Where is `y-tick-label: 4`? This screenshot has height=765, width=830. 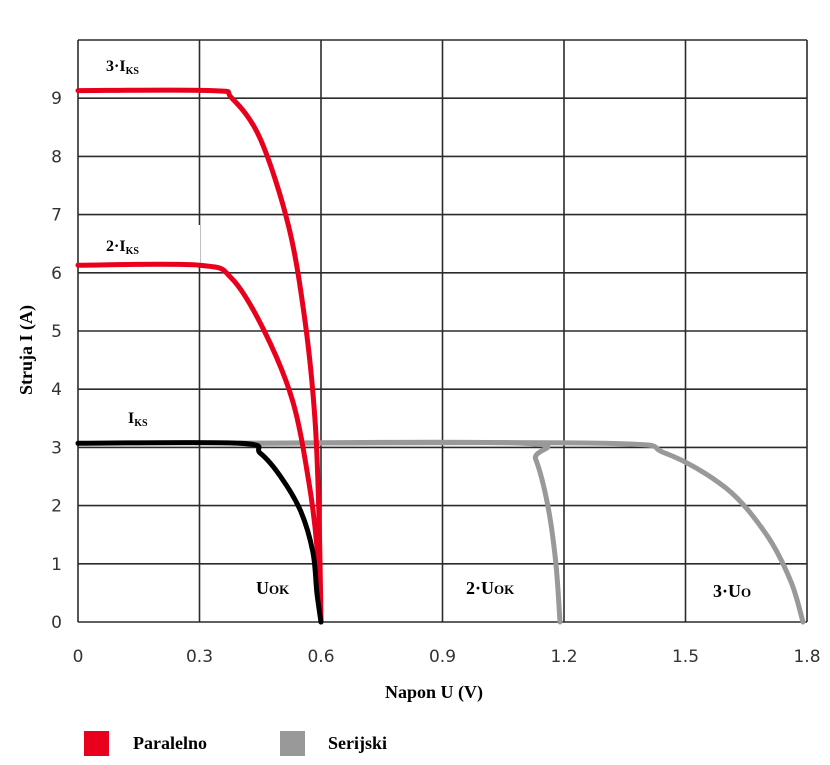
y-tick-label: 4 is located at coordinates (56, 390).